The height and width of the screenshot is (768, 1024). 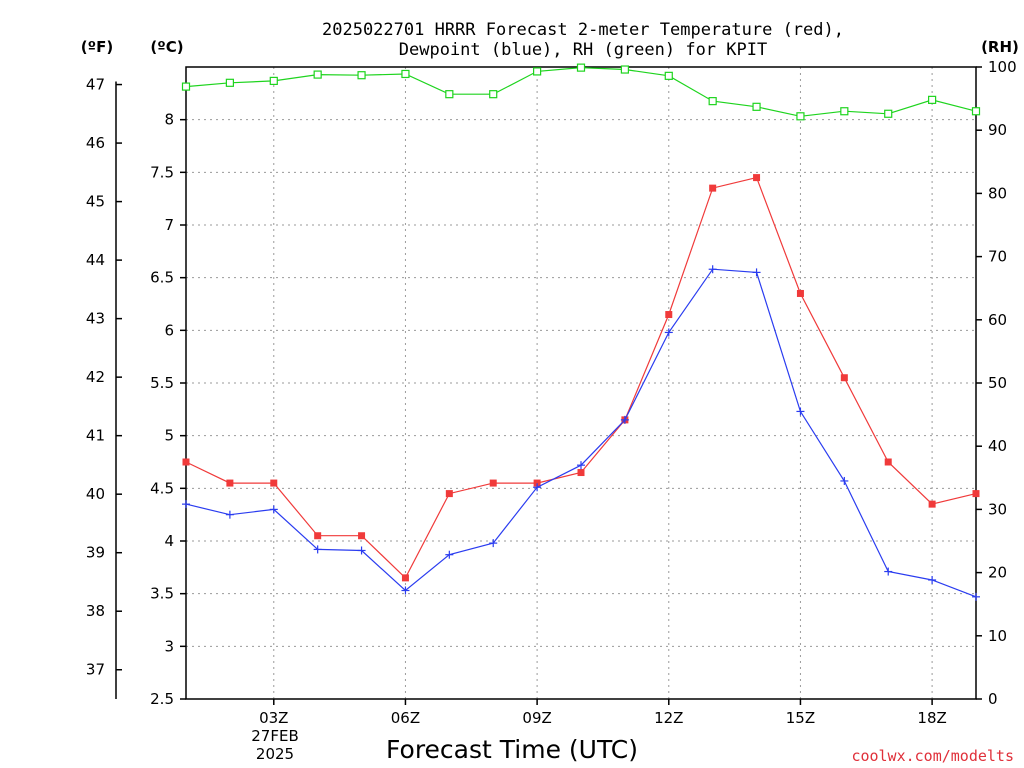 What do you see at coordinates (169, 225) in the screenshot?
I see `celsius-tick-label: 7` at bounding box center [169, 225].